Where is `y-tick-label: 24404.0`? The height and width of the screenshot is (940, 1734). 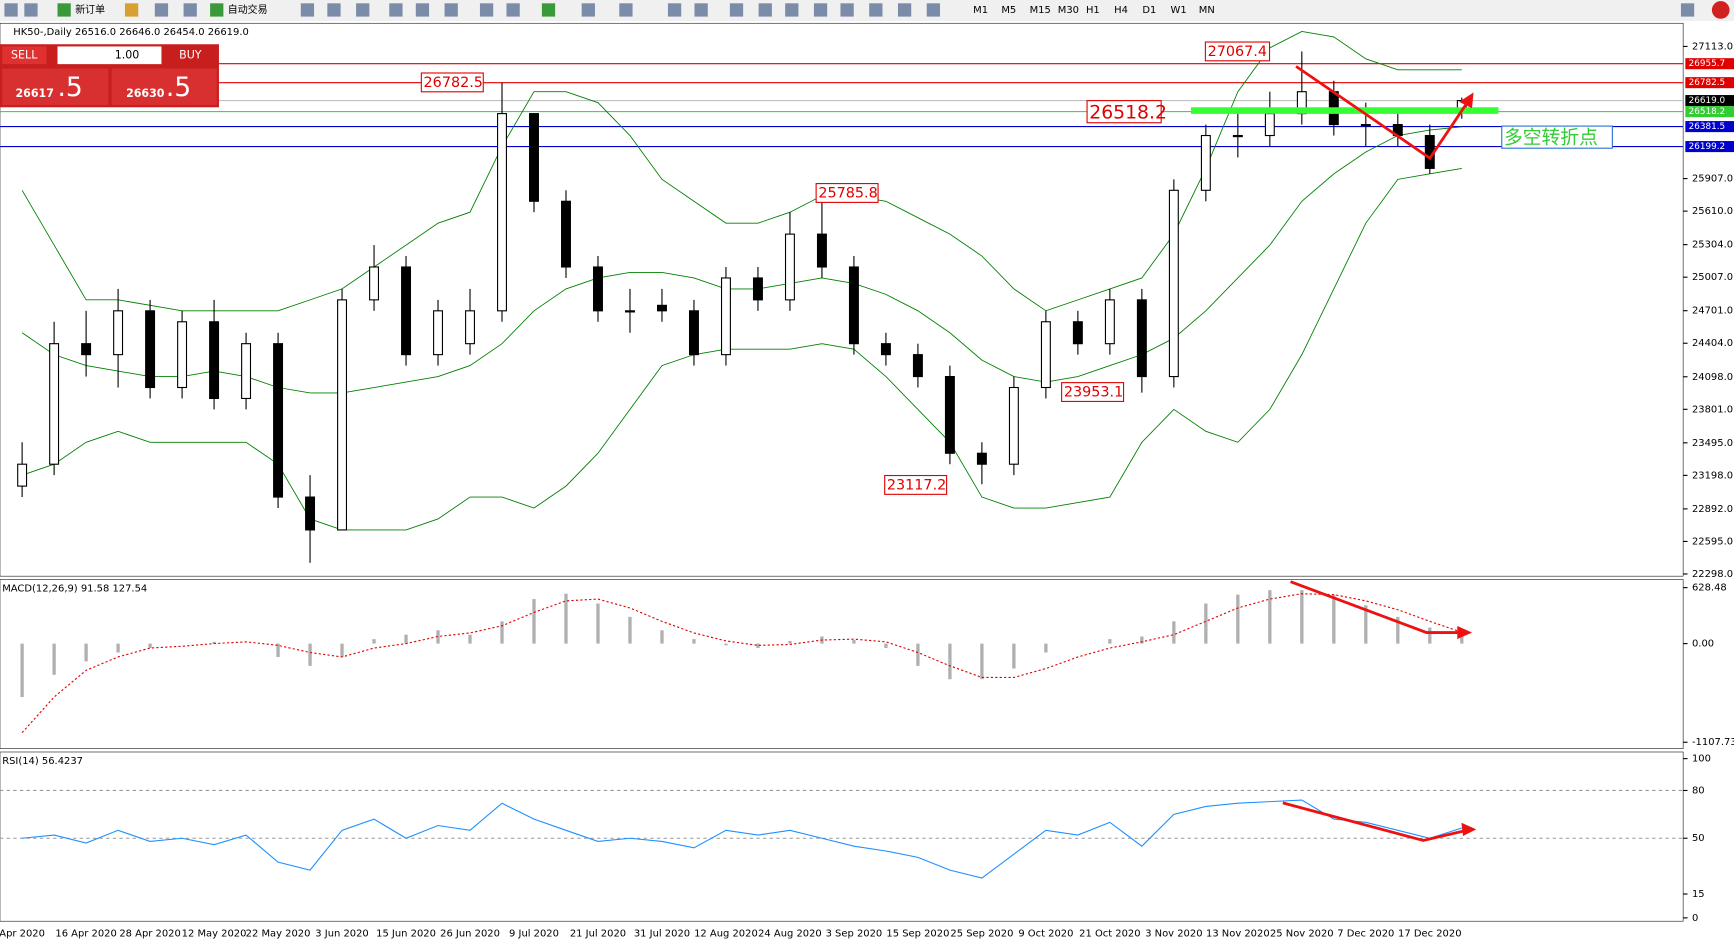 y-tick-label: 24404.0 is located at coordinates (1712, 343).